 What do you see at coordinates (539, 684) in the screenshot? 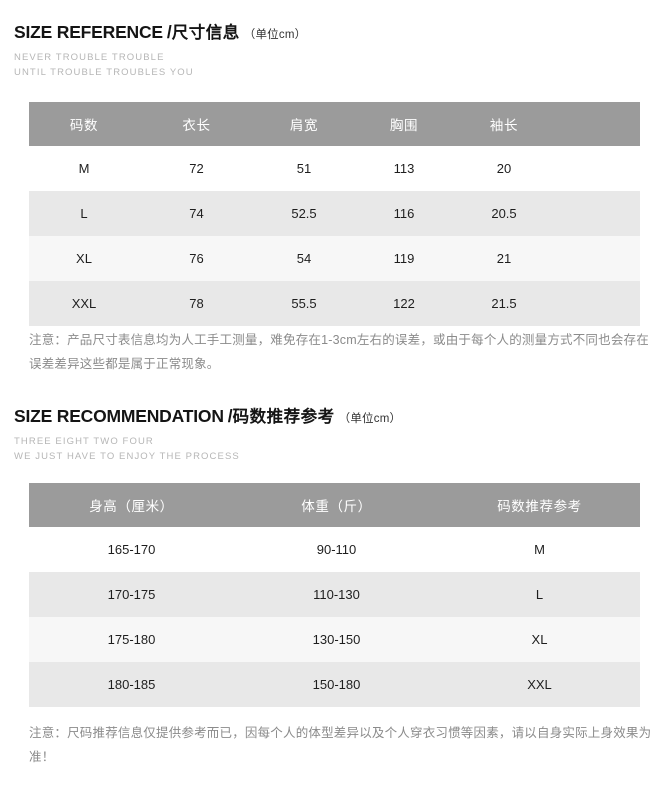
I see `cell-recommended-size: XXL` at bounding box center [539, 684].